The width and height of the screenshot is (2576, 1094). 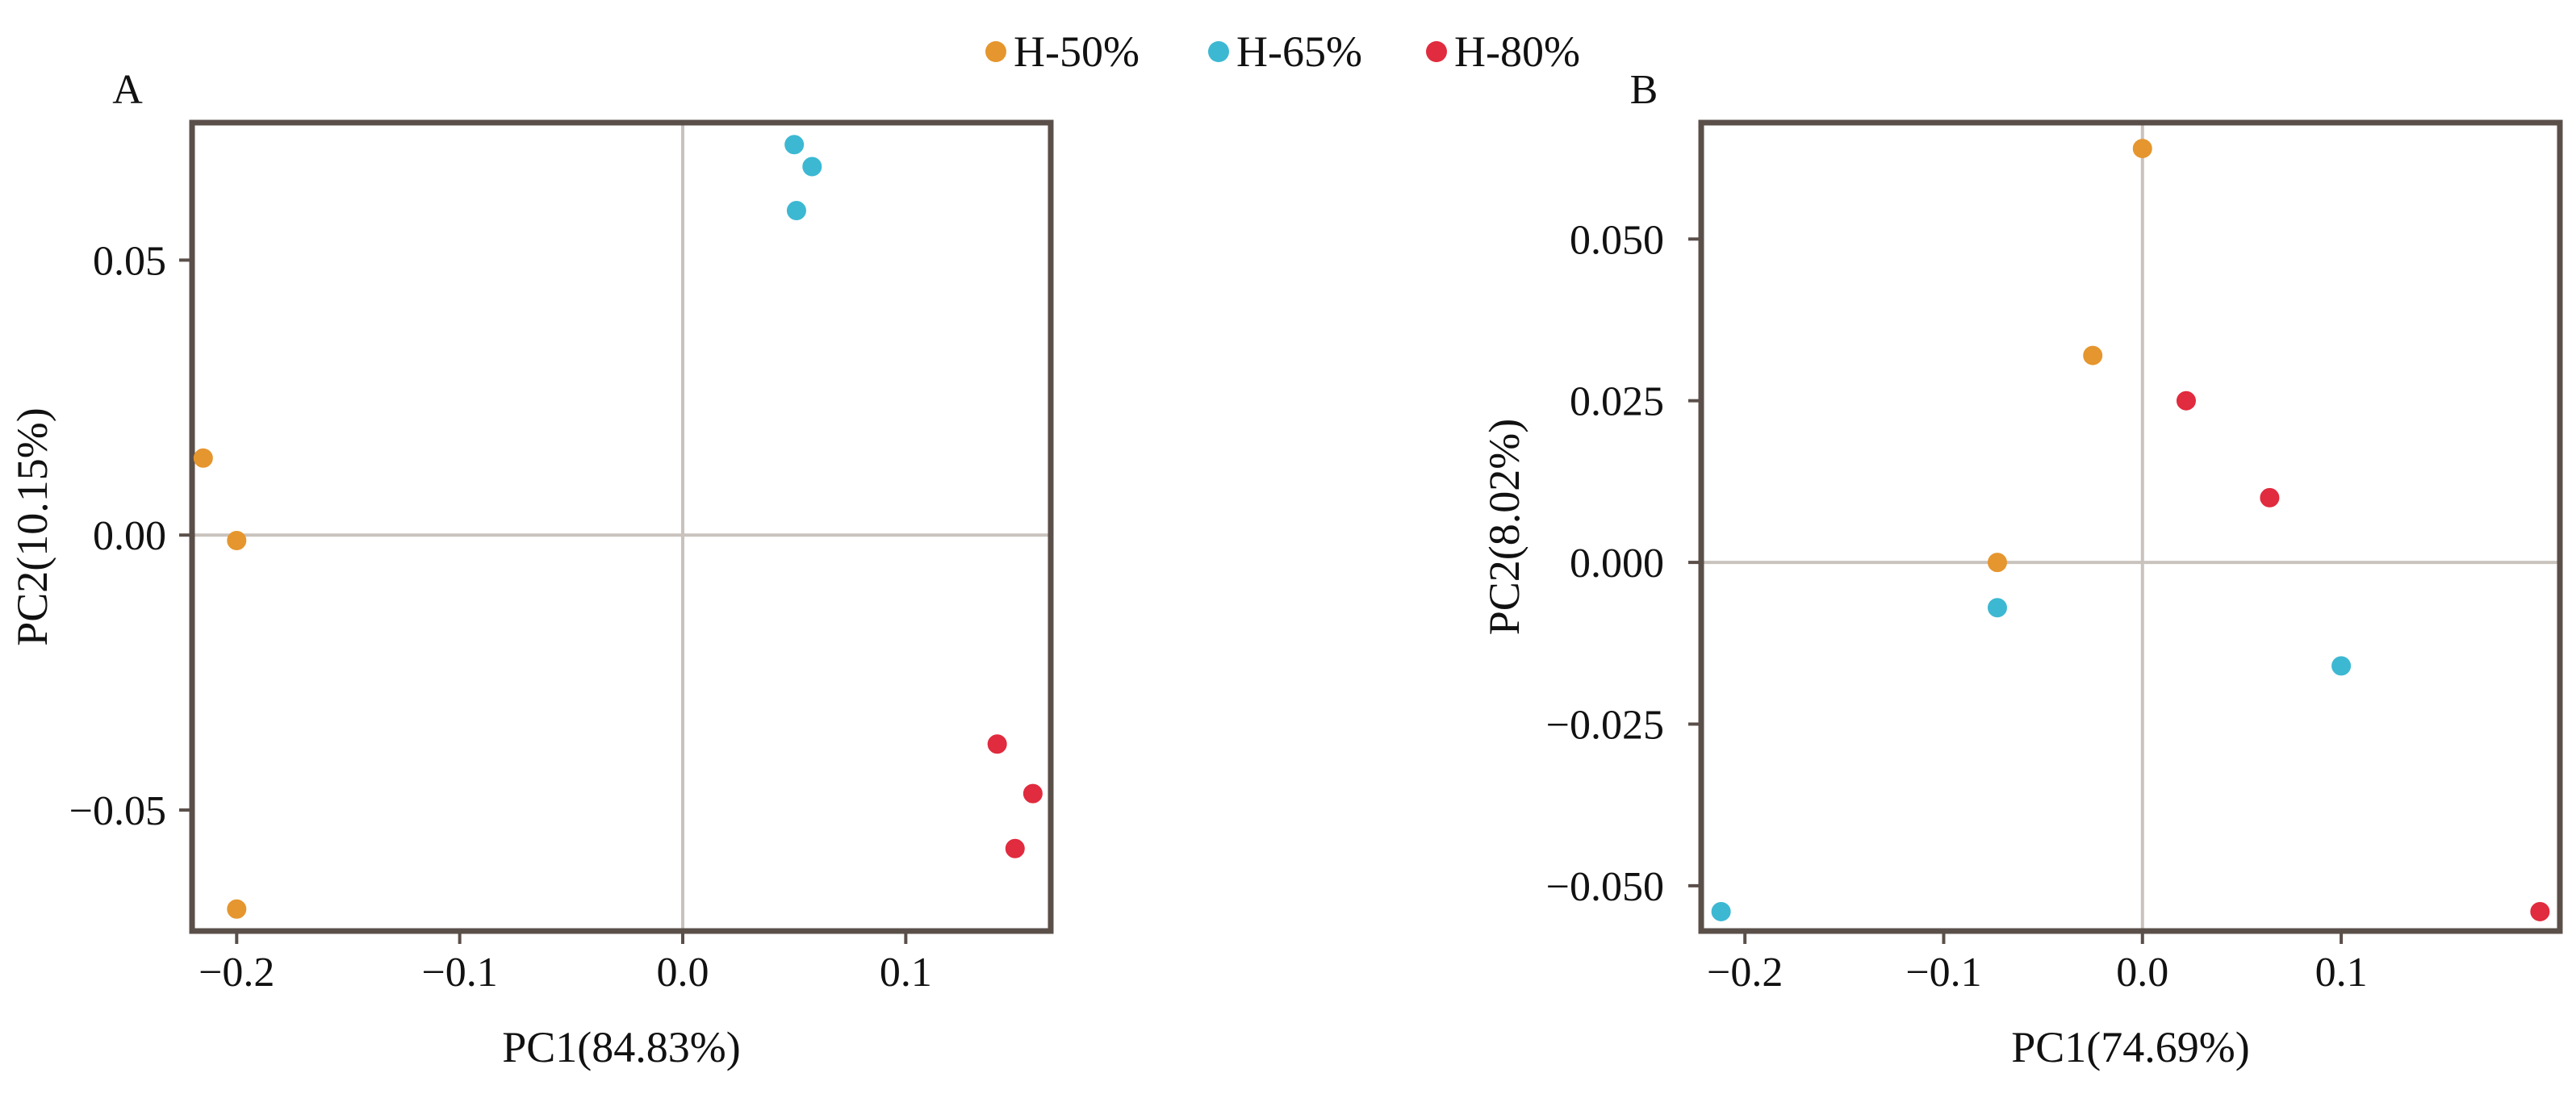 I want to click on legend-label: H-80%, so click(x=1517, y=51).